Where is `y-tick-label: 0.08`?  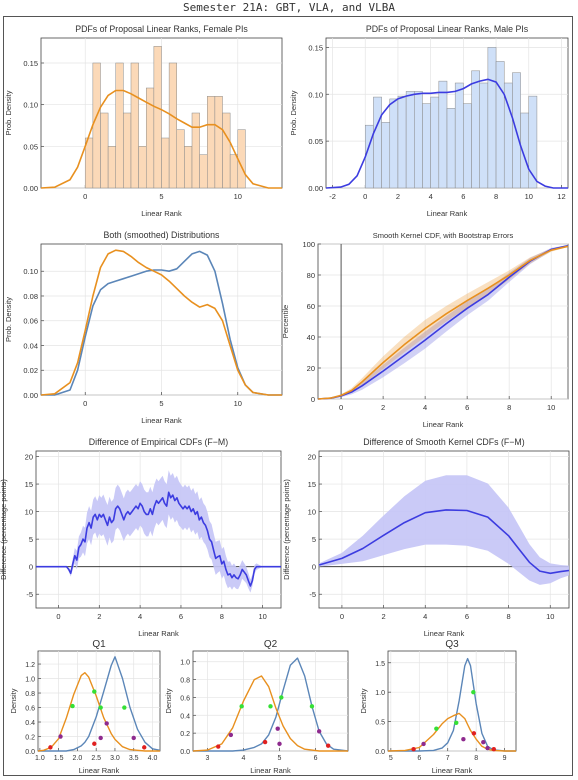 y-tick-label: 0.08 is located at coordinates (30, 296).